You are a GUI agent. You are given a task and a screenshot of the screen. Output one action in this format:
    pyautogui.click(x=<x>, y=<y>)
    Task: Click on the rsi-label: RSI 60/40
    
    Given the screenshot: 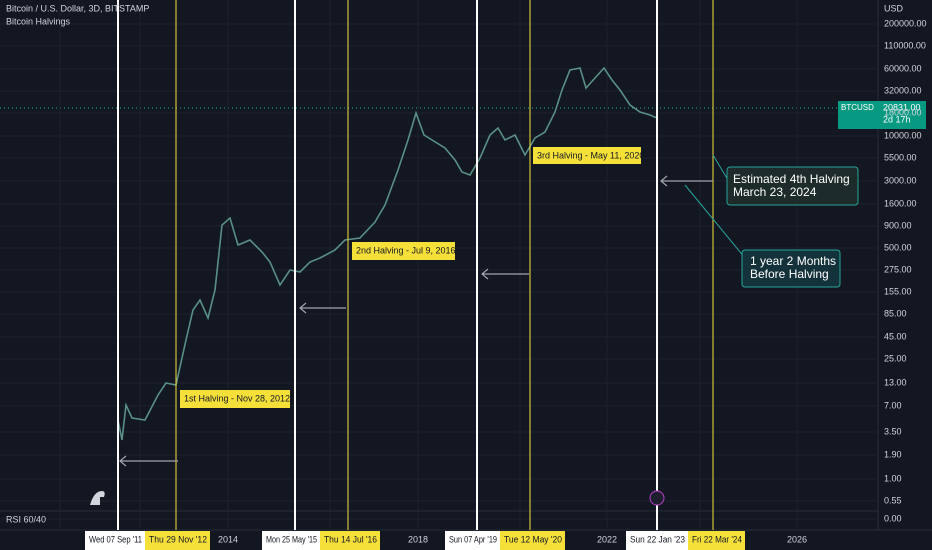 What is the action you would take?
    pyautogui.click(x=26, y=519)
    